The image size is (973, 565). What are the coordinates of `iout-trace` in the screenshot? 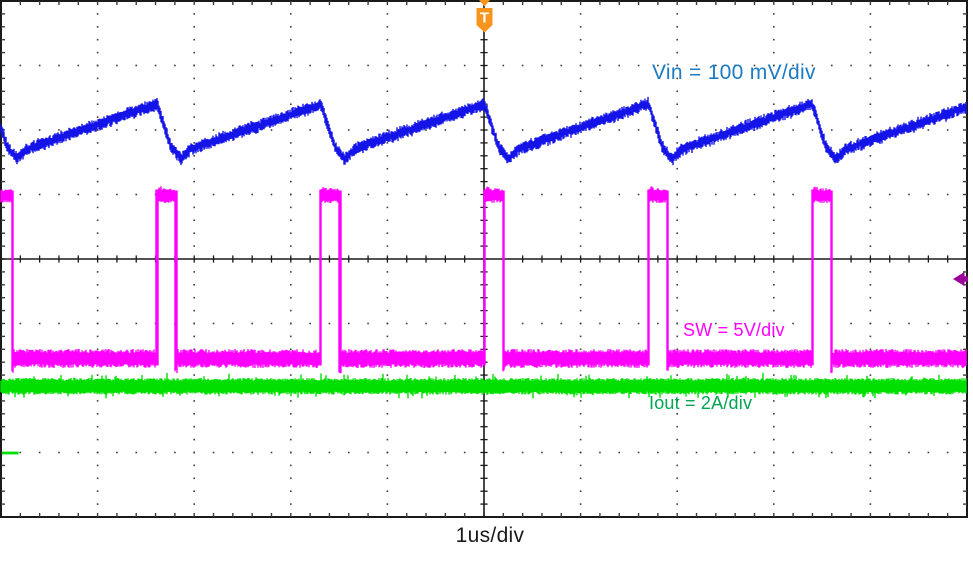 It's located at (483, 385).